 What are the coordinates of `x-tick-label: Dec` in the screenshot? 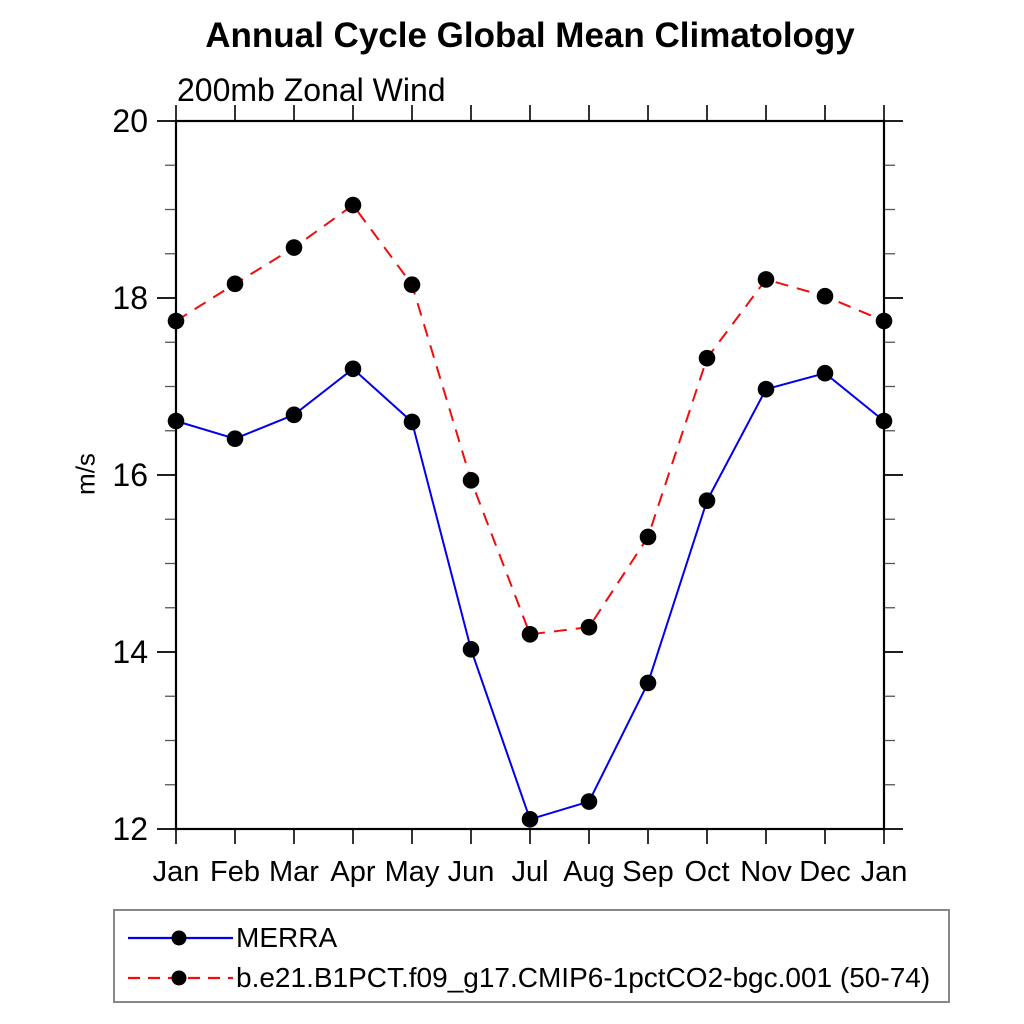 It's located at (825, 872).